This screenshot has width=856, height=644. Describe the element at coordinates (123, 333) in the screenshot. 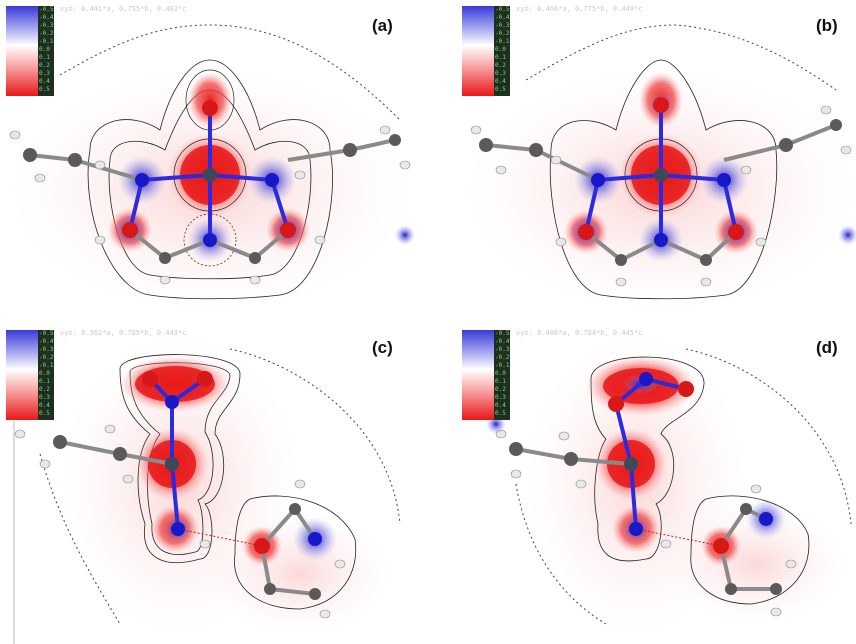

I see `cursor-coordinates: xyz: 0.362*a, 0.785*b, 0.443*c` at that location.